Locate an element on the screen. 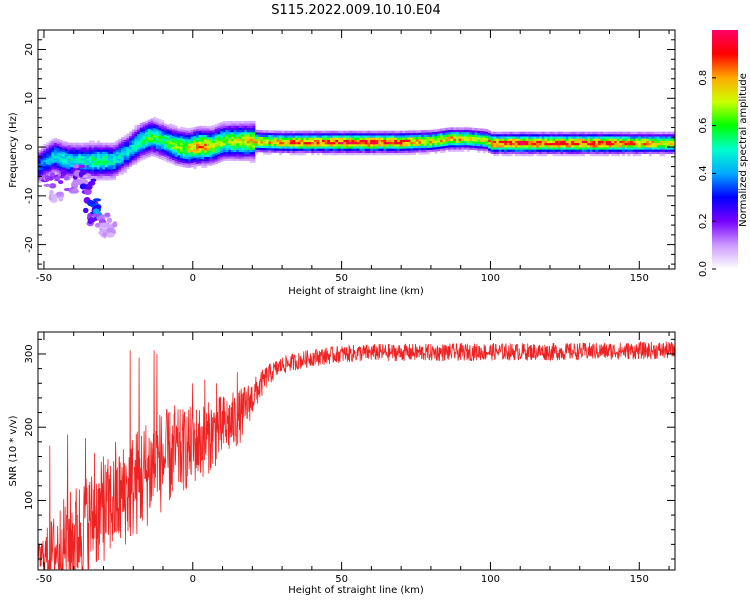 Image resolution: width=750 pixels, height=604 pixels. heatmap-blob is located at coordinates (104, 231).